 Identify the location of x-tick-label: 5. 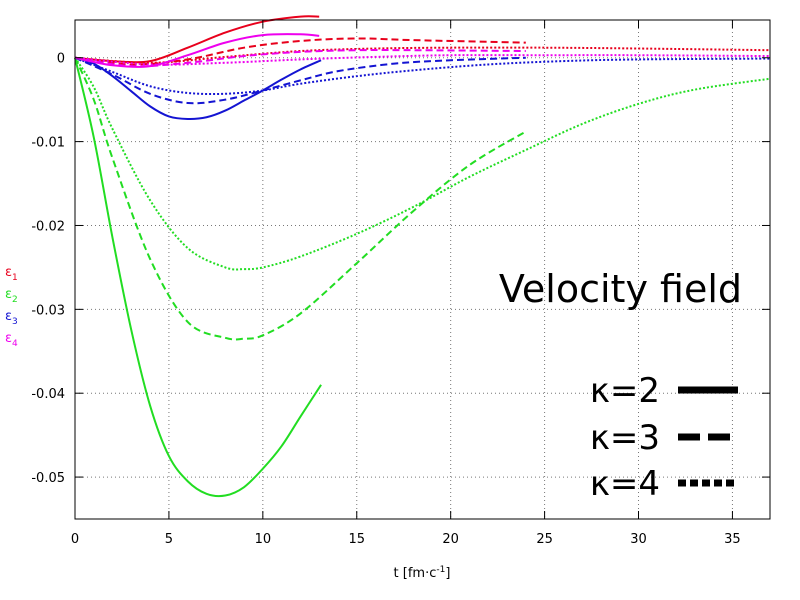
(169, 539).